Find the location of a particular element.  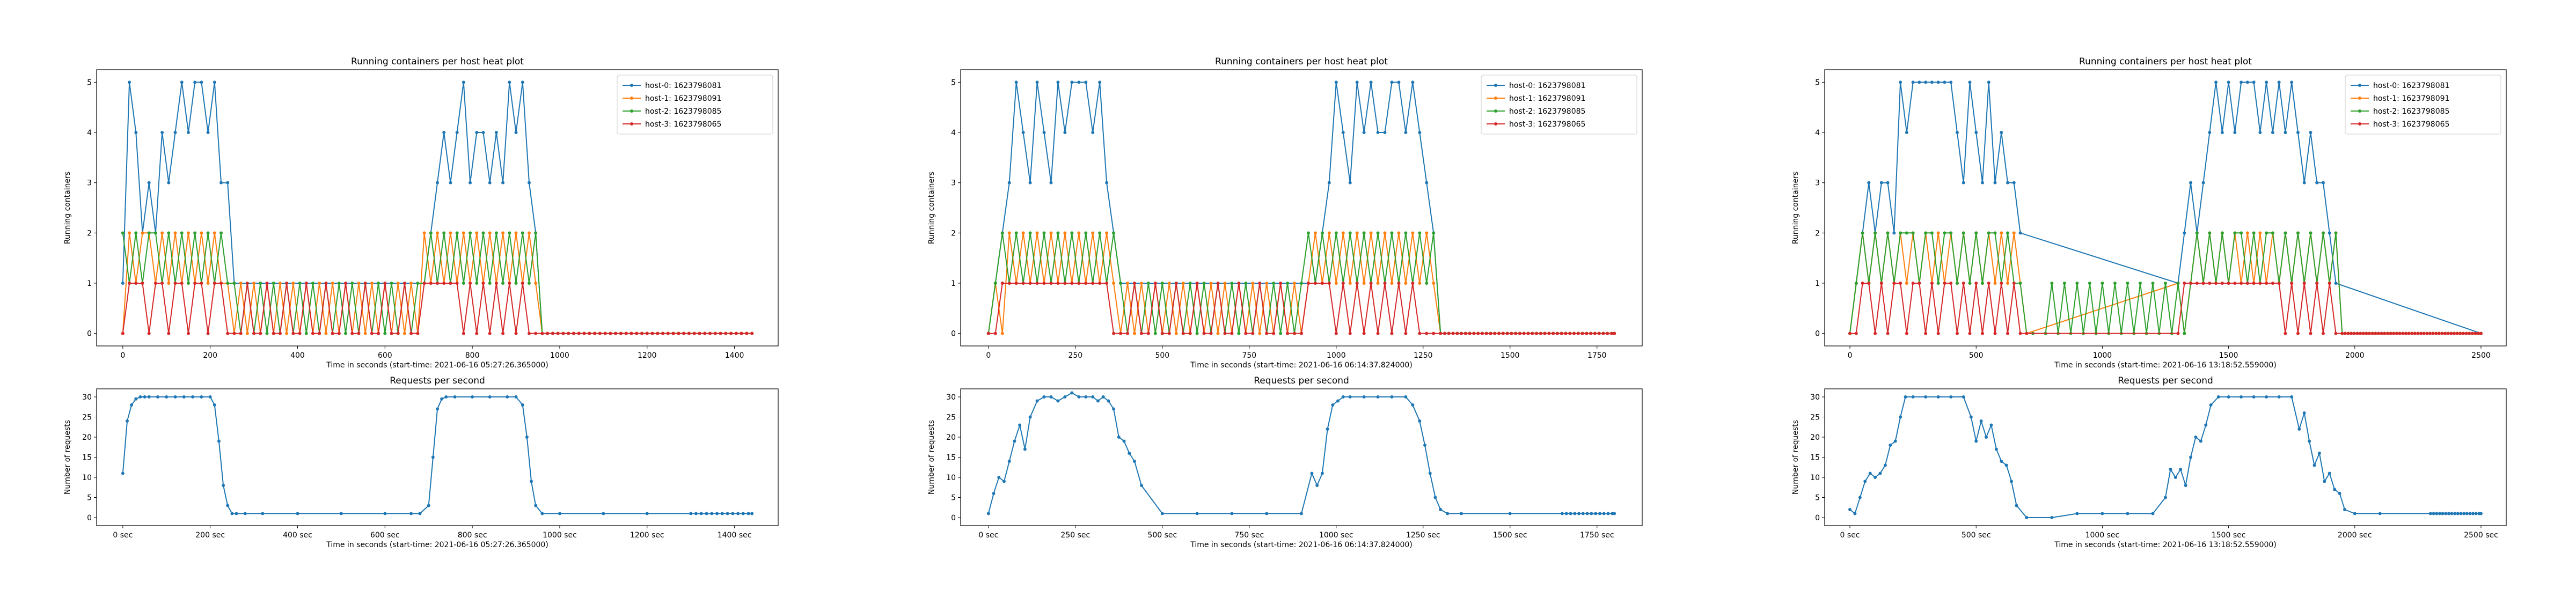

x-tick-label: 400 is located at coordinates (297, 355).